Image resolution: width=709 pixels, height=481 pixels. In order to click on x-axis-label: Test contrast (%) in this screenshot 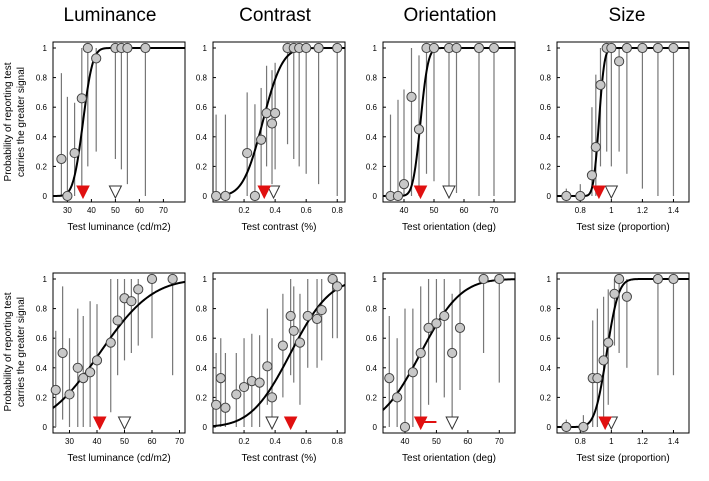, I will do `click(278, 458)`.